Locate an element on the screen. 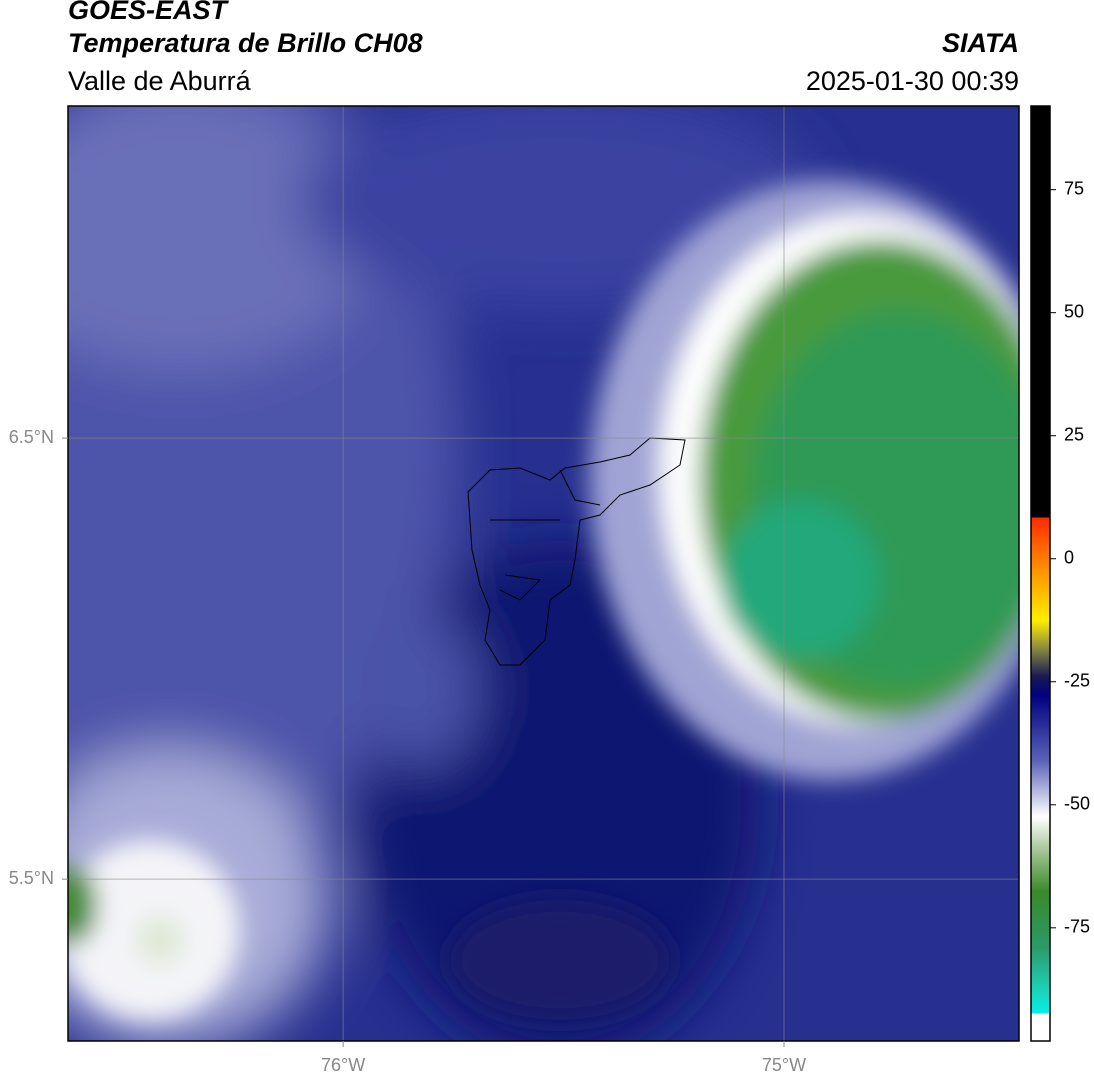 The width and height of the screenshot is (1094, 1083). y-tick-label: 5.5°N is located at coordinates (31, 878).